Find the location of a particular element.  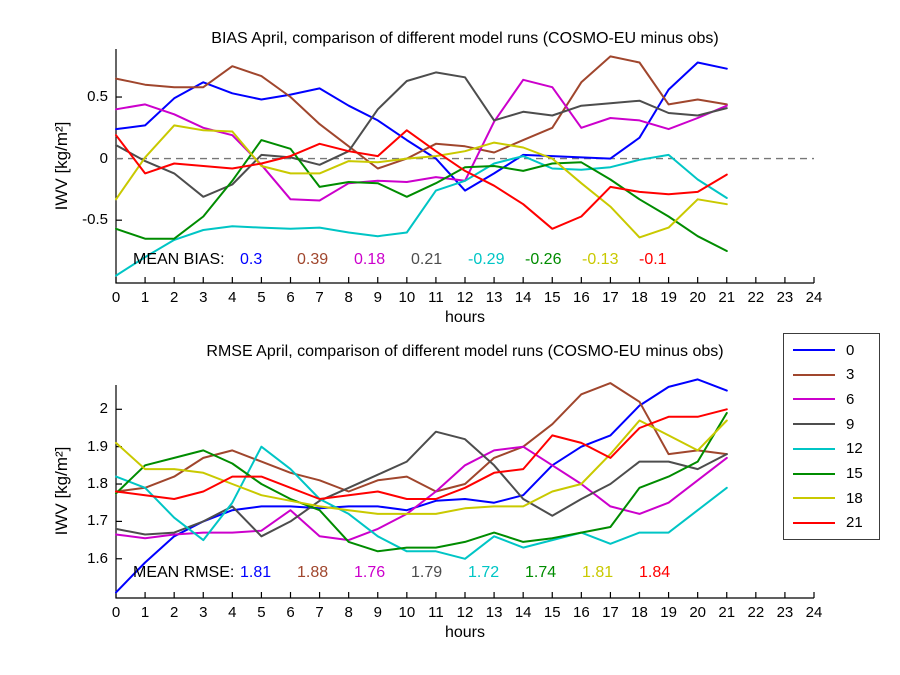

legend-label: 6 is located at coordinates (850, 399).